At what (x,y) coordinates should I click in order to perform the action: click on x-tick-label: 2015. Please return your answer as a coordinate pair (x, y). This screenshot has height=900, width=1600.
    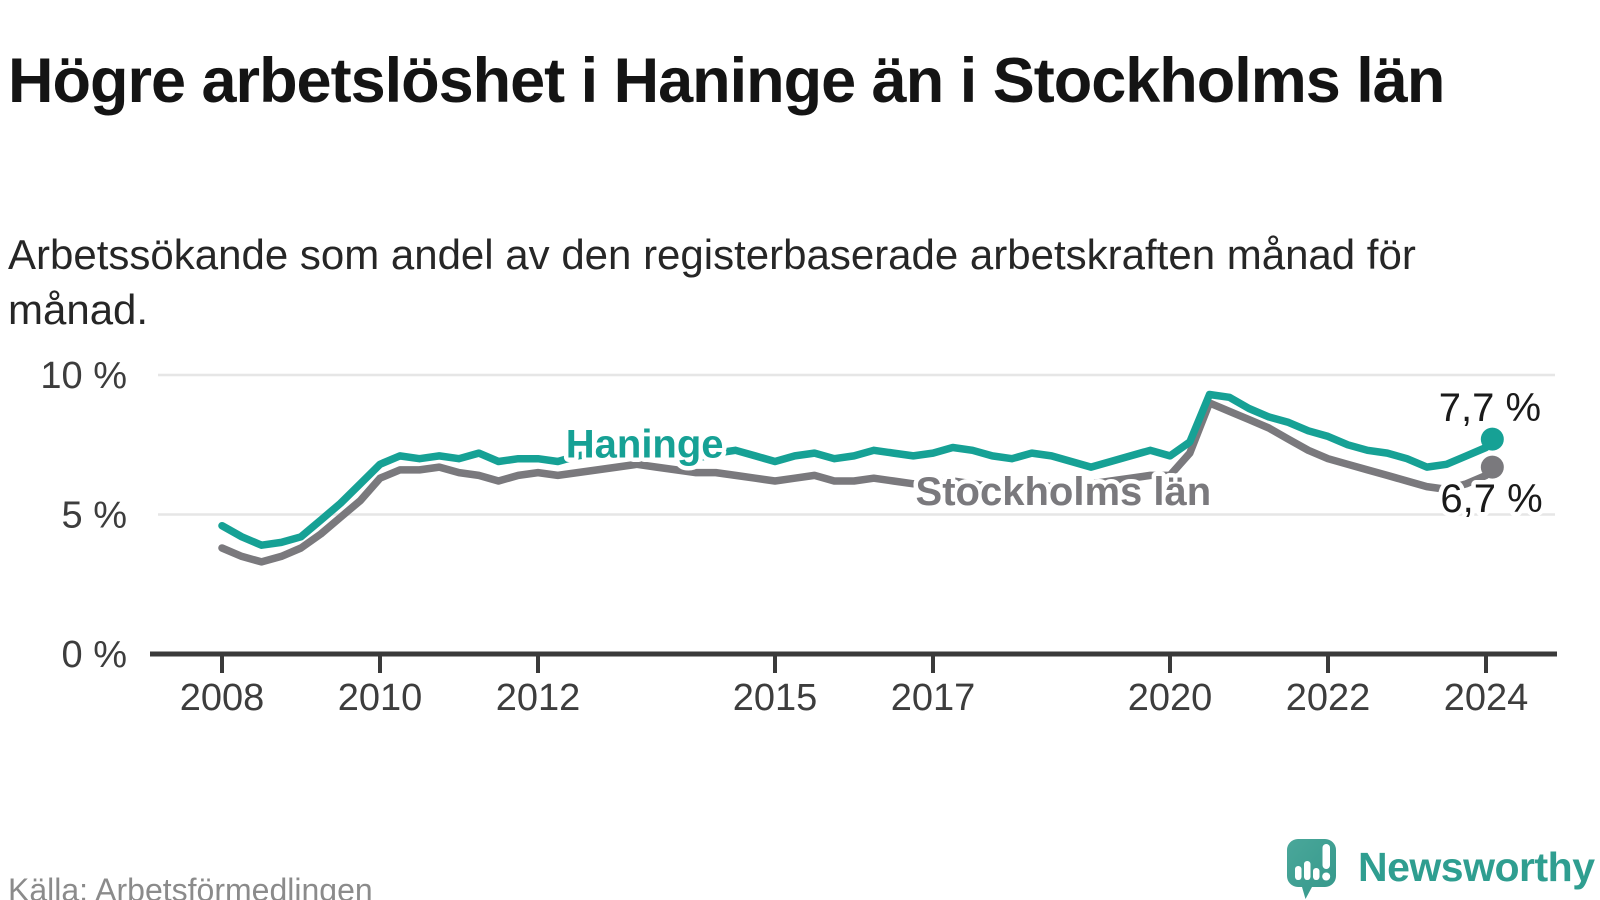
    Looking at the image, I should click on (775, 698).